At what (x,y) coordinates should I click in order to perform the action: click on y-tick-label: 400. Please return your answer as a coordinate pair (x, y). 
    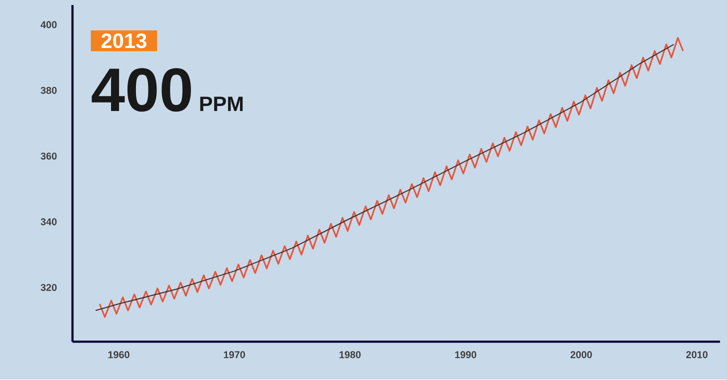
    Looking at the image, I should click on (48, 24).